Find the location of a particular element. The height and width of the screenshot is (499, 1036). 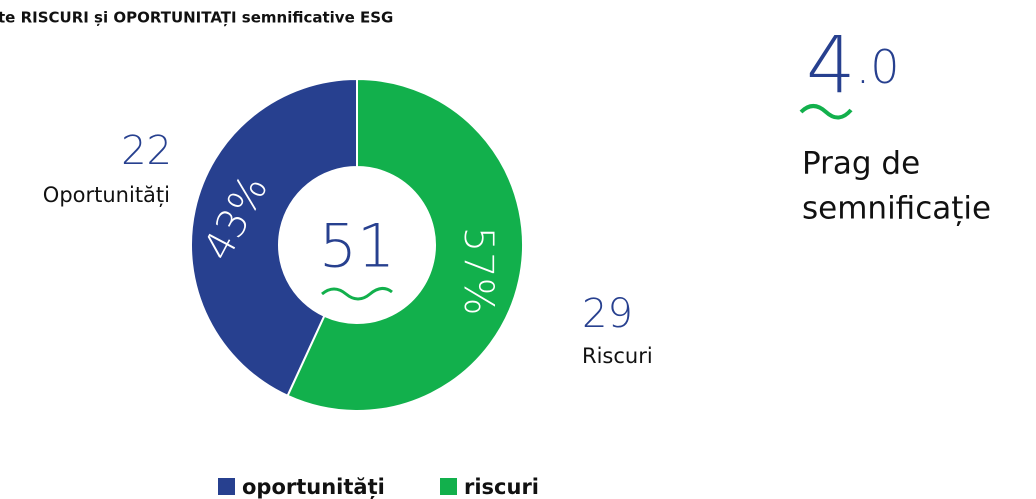

slice-label: Riscuri is located at coordinates (617, 356).